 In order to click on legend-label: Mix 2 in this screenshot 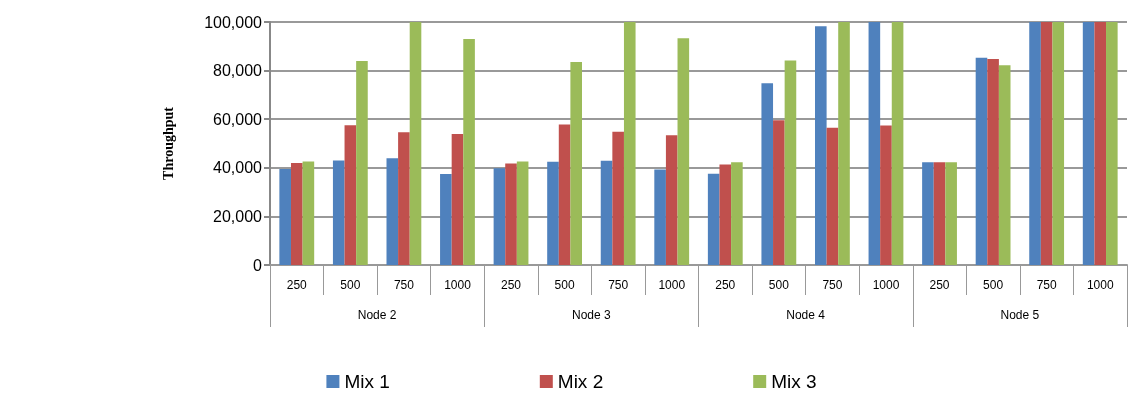, I will do `click(580, 381)`.